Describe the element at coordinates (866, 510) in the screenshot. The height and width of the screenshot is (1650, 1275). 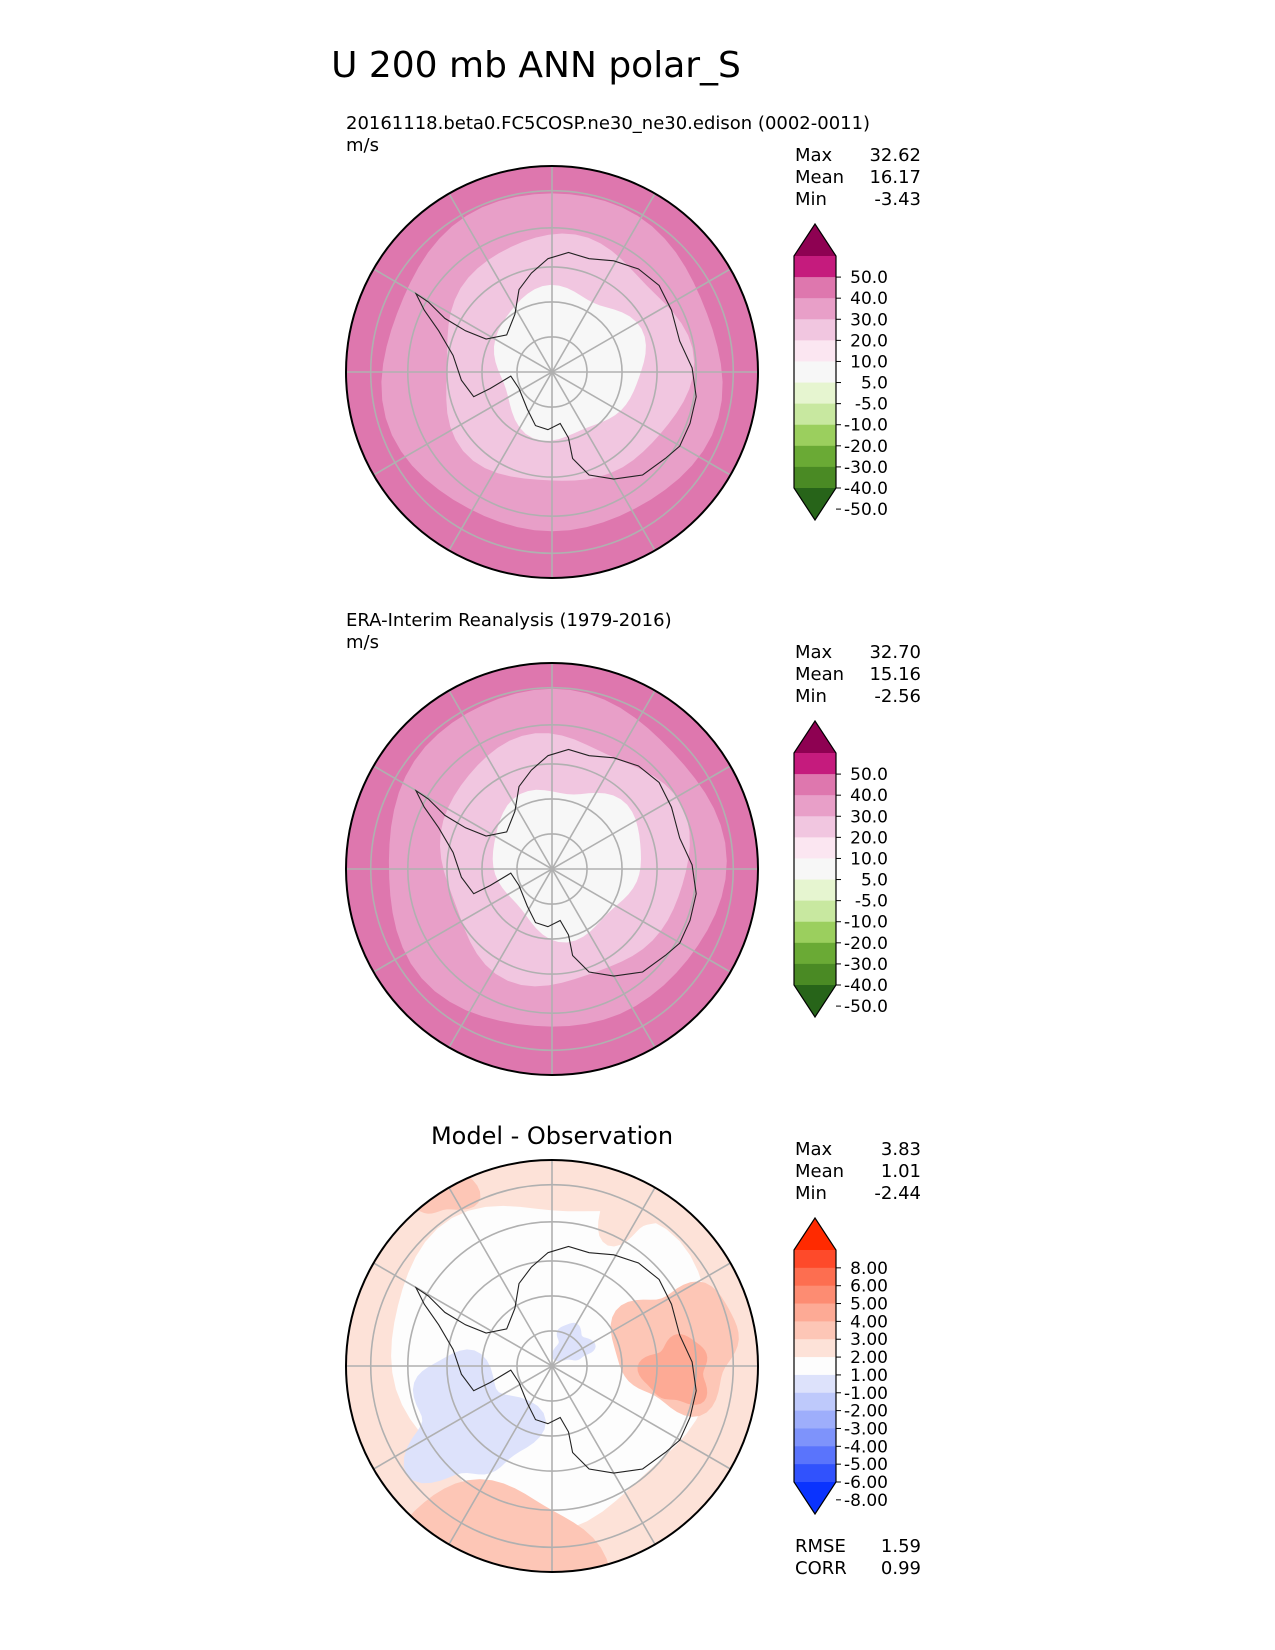
I see `colorbar-tick-label: -50.0` at that location.